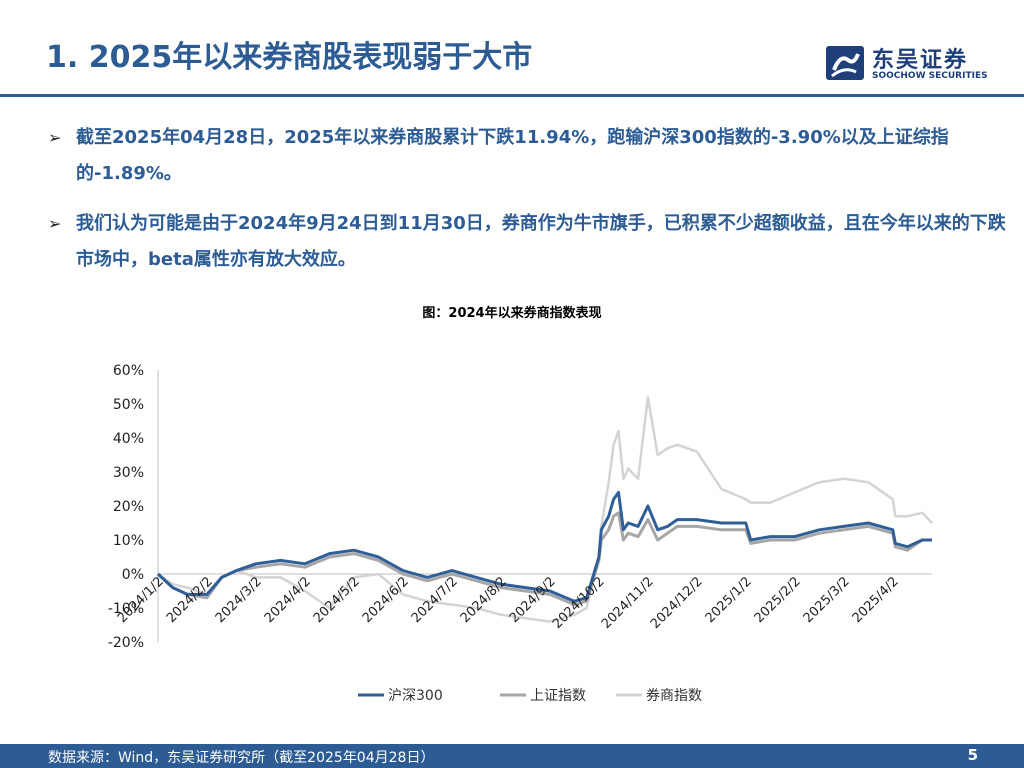 The image size is (1024, 768). I want to click on x-tick-label: 2024/3/2, so click(239, 600).